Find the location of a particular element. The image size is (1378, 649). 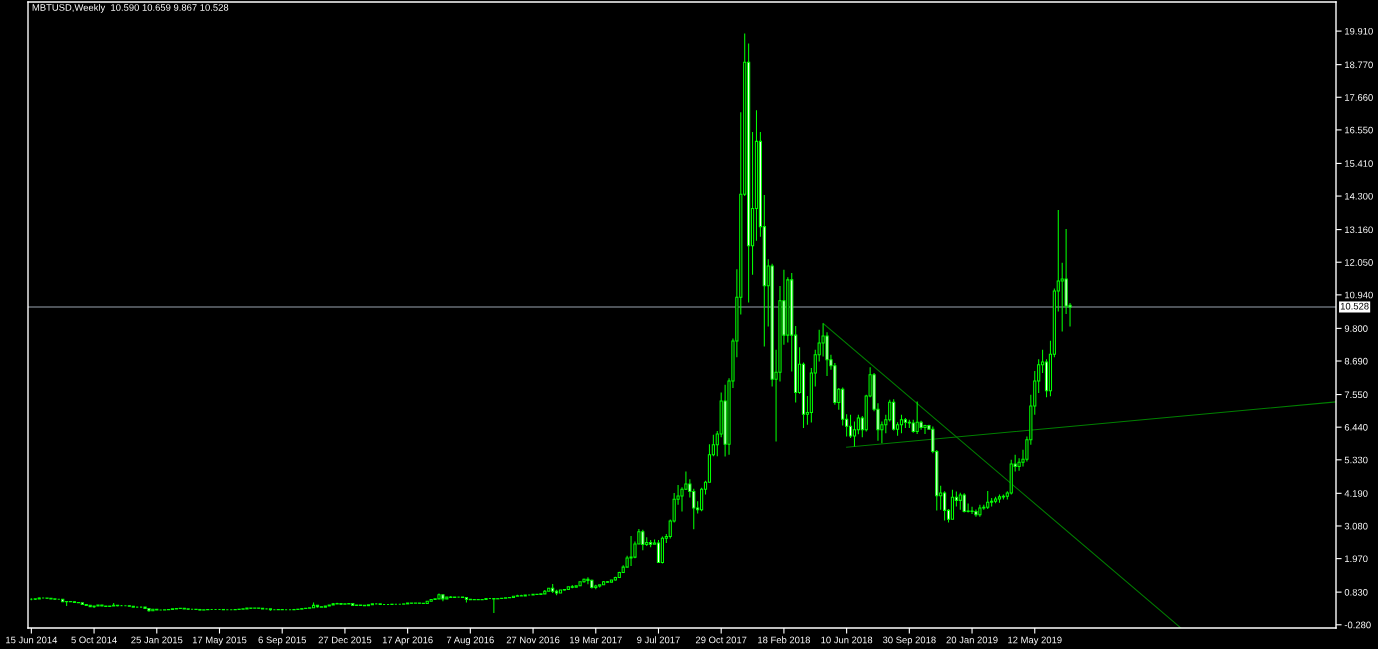

x-tick-label: 9 Jul 2017 is located at coordinates (658, 640).